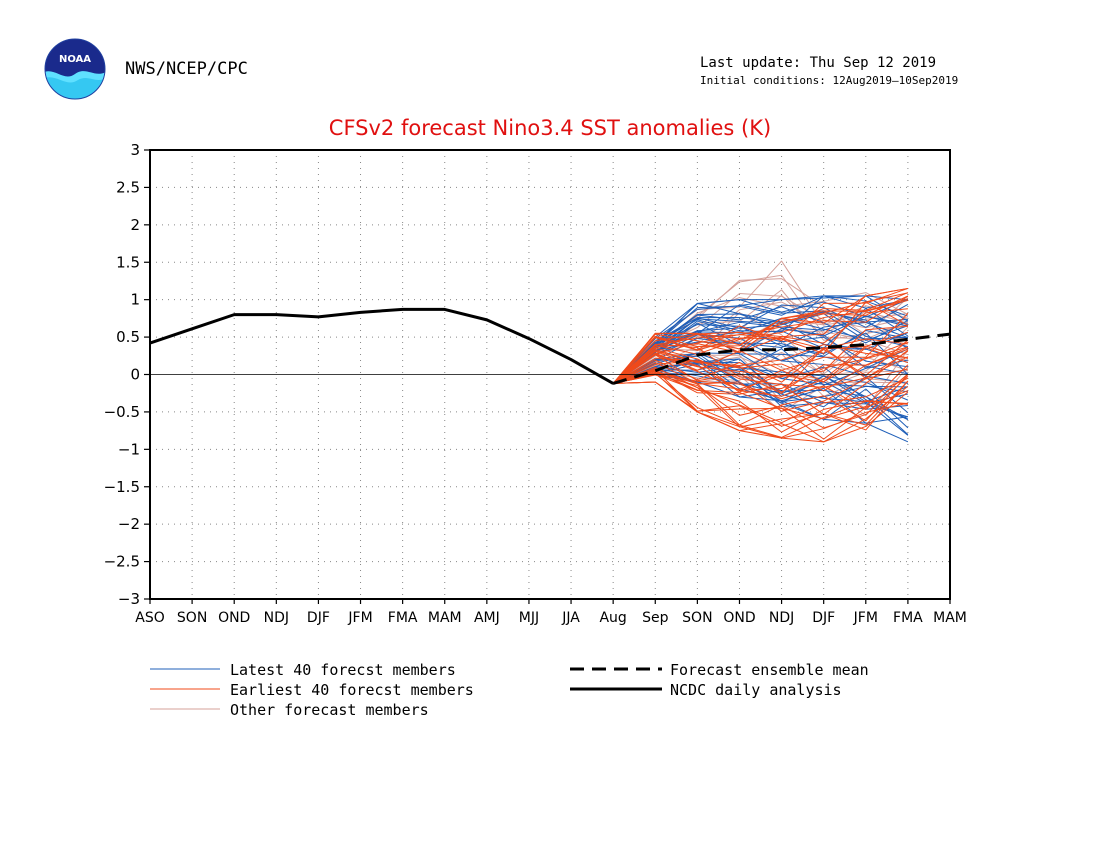 This screenshot has height=850, width=1100. What do you see at coordinates (529, 618) in the screenshot?
I see `x-tick-label: MJJ` at bounding box center [529, 618].